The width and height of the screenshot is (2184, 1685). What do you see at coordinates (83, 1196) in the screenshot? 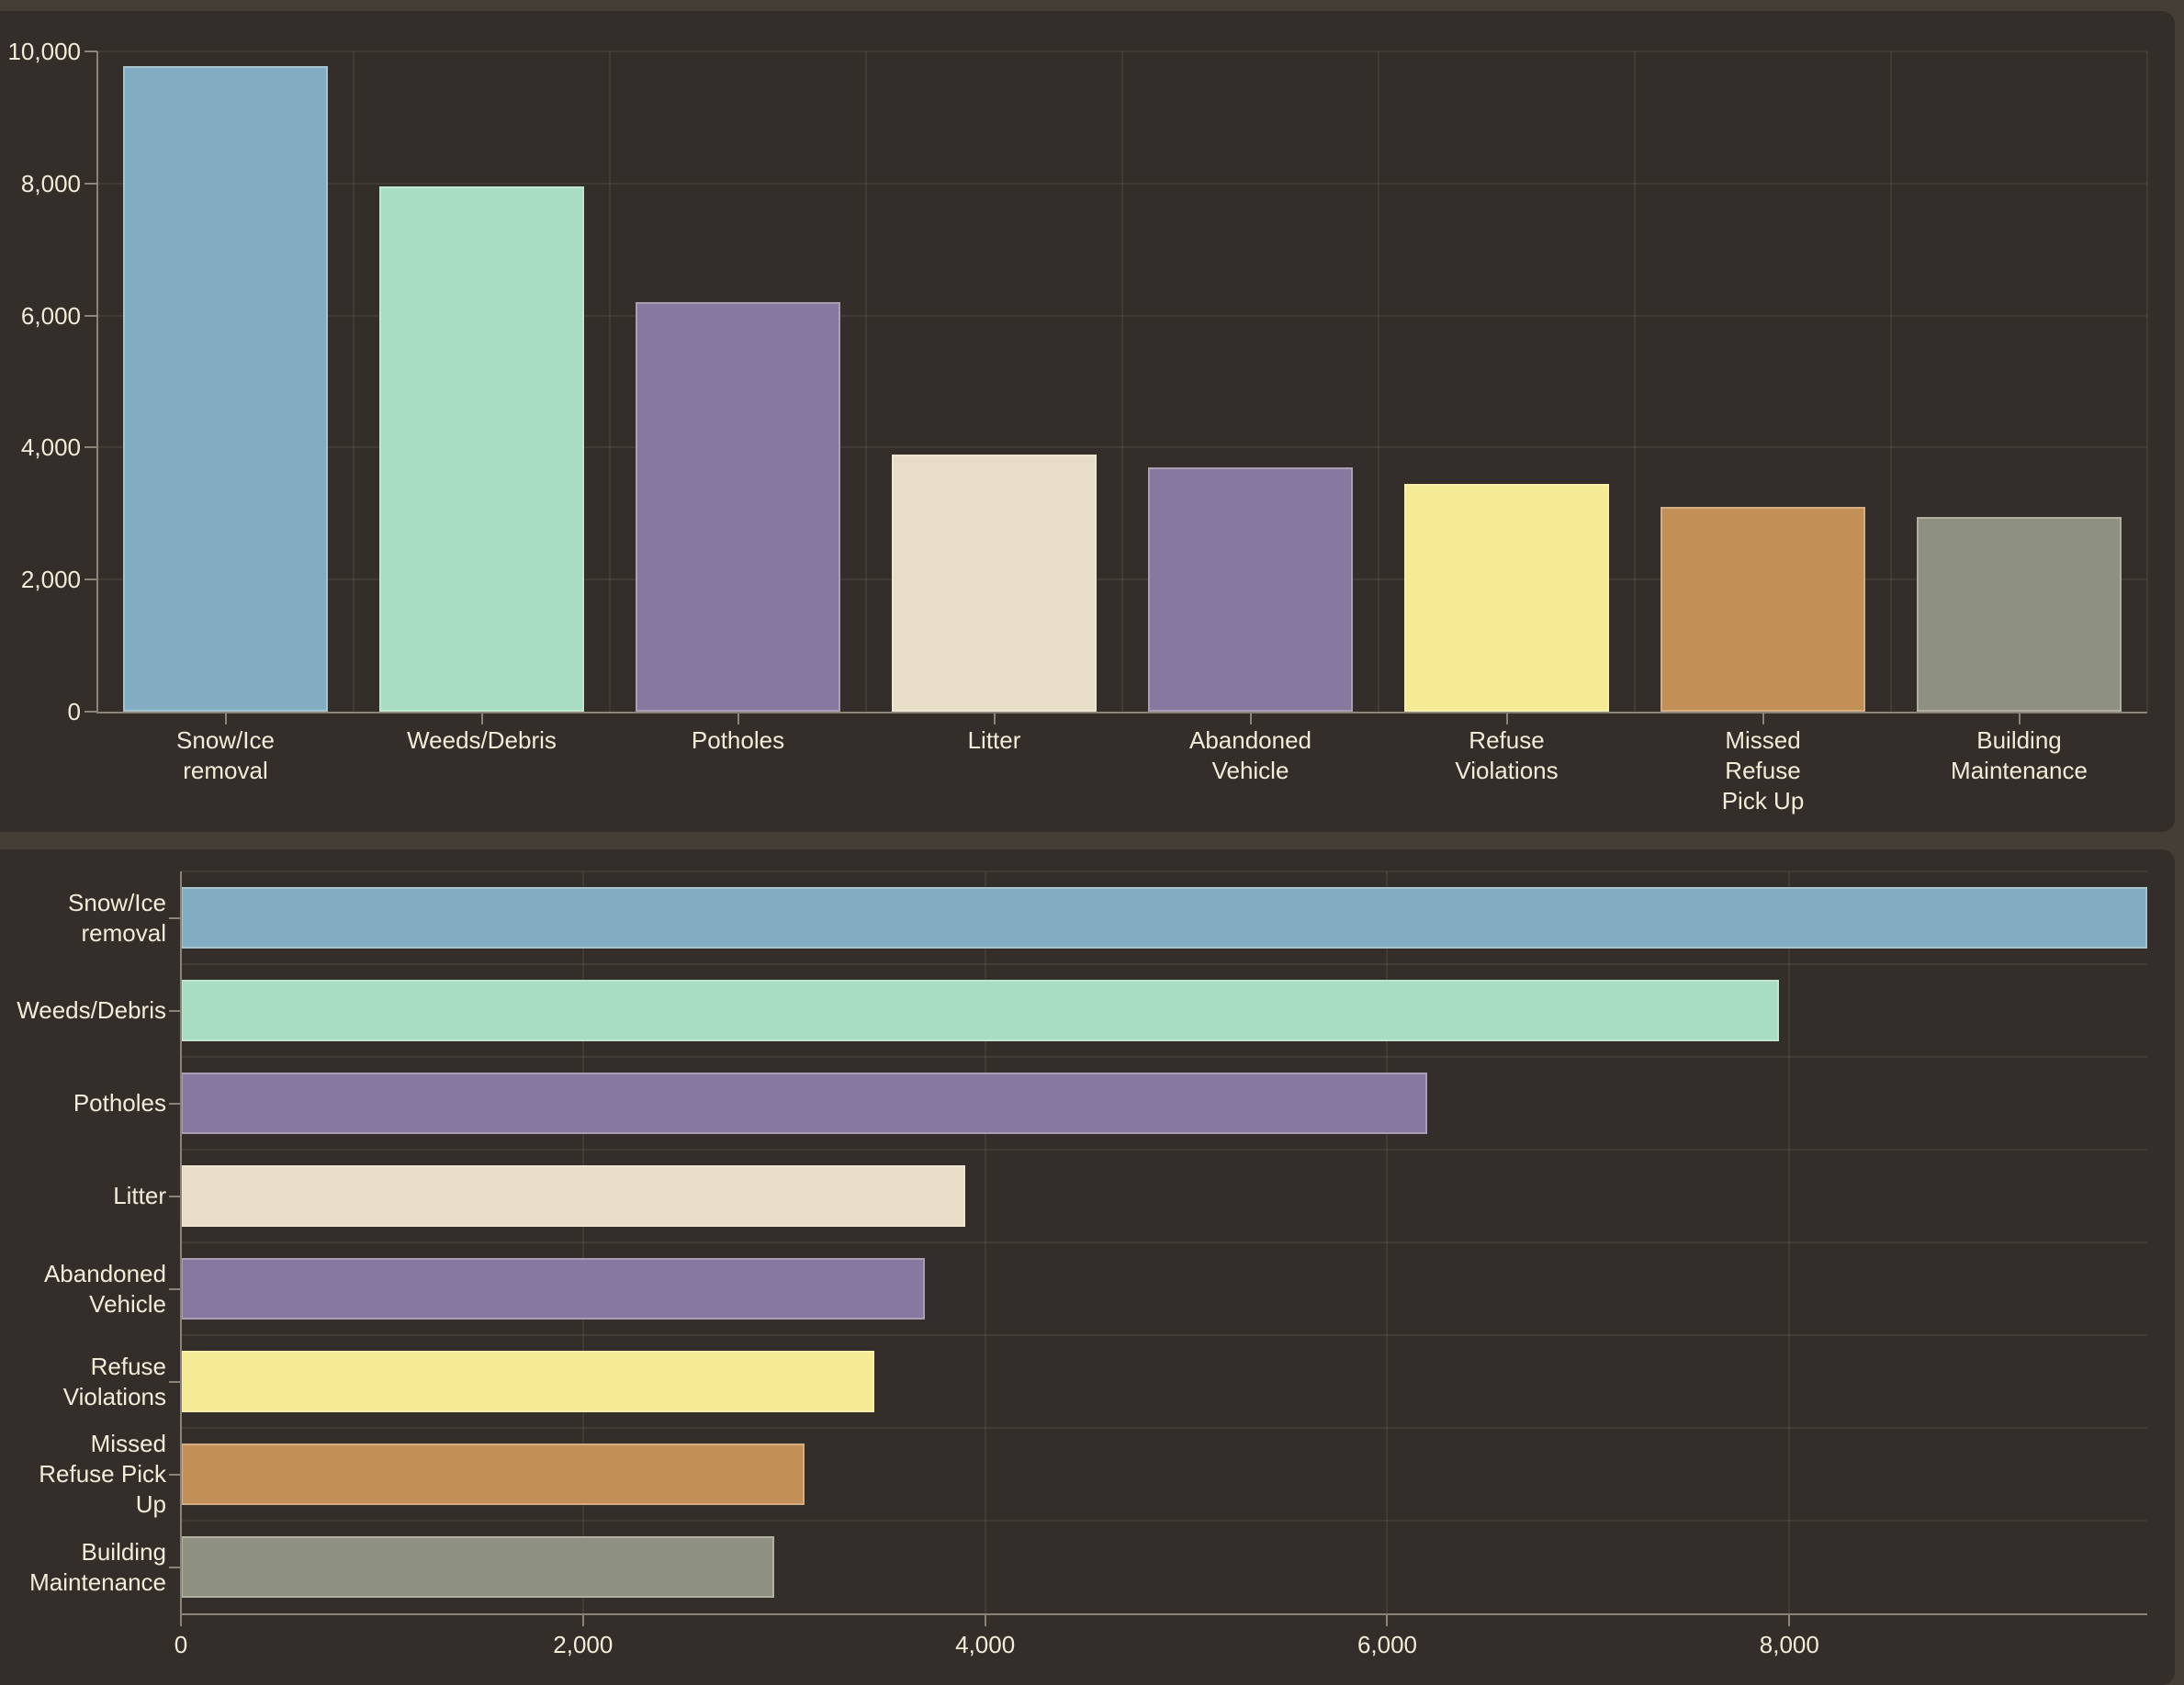
I see `category-label: Litter` at bounding box center [83, 1196].